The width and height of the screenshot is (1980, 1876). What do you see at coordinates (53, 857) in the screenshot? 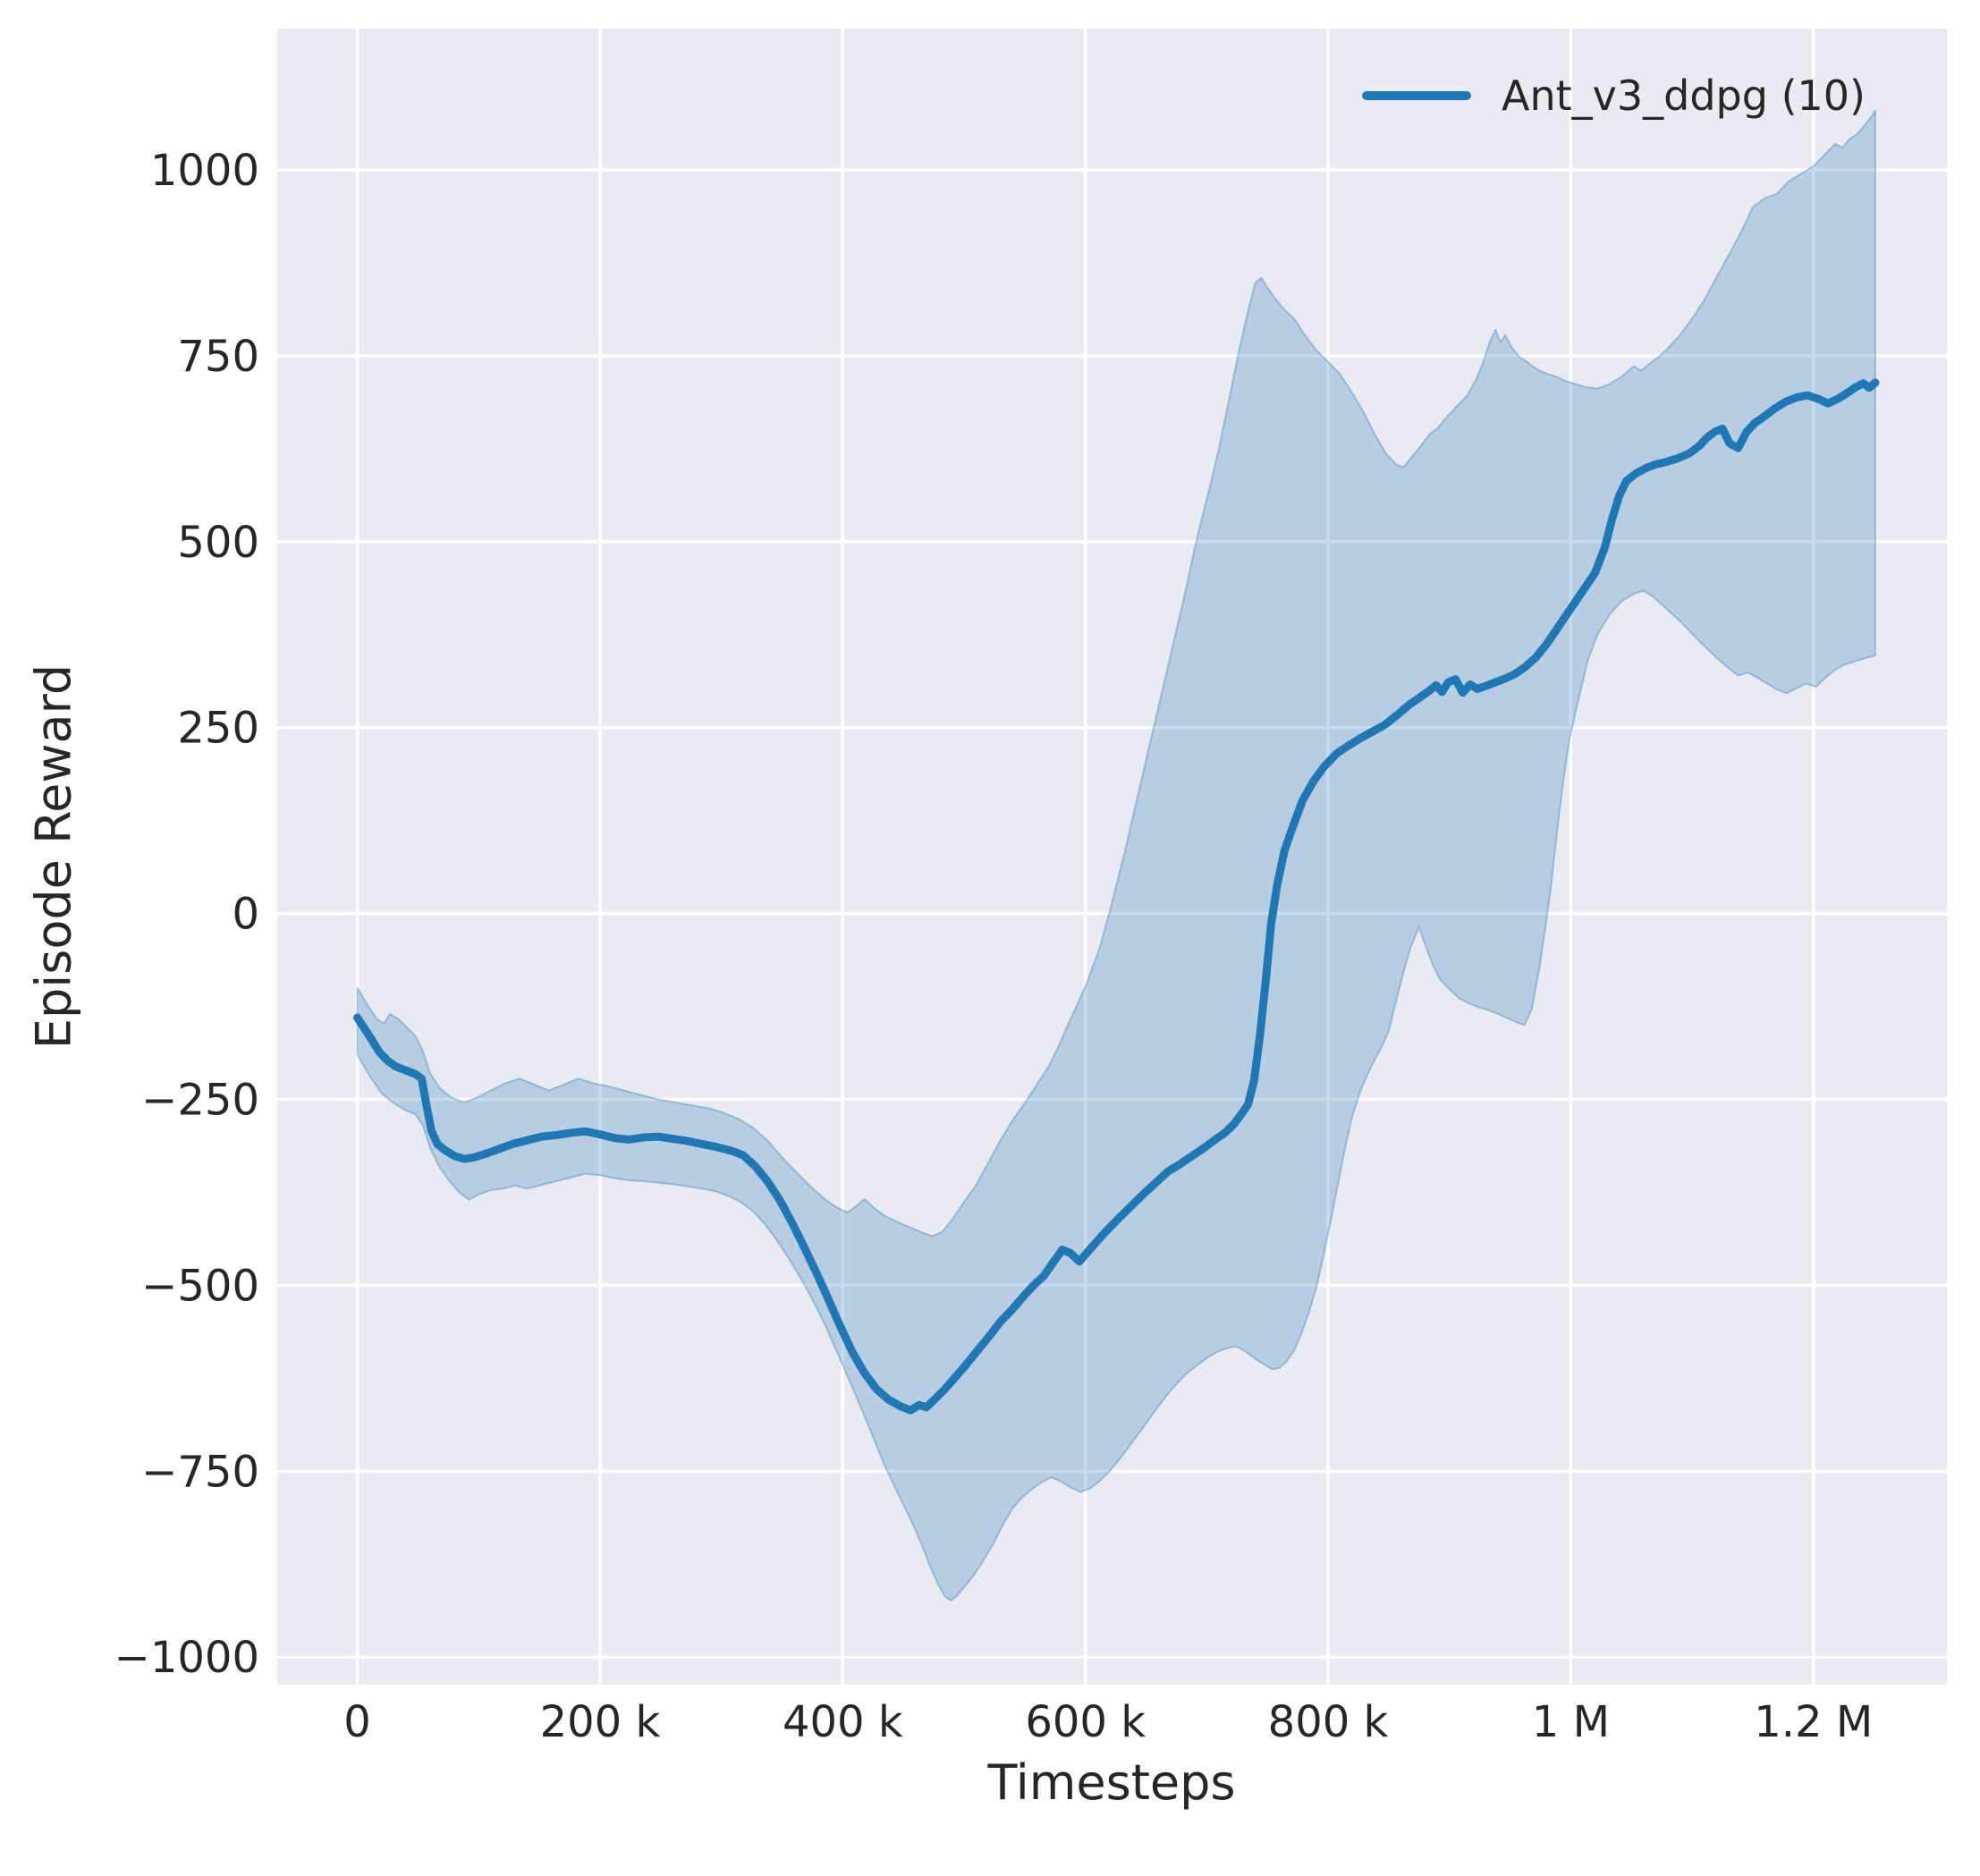
I see `y-axis-label: Episode Reward` at bounding box center [53, 857].